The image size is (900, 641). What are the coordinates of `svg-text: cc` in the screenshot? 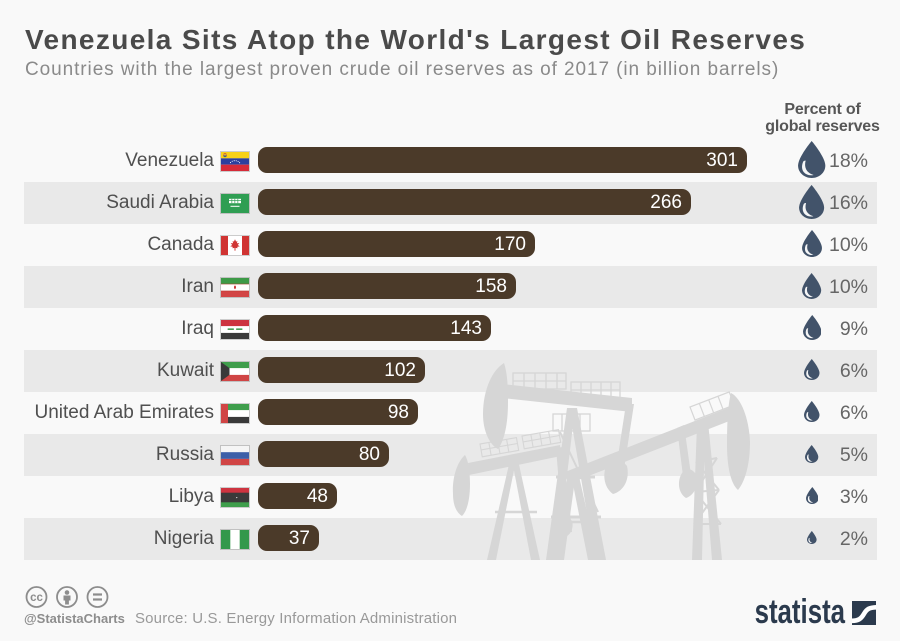 It's located at (36, 598).